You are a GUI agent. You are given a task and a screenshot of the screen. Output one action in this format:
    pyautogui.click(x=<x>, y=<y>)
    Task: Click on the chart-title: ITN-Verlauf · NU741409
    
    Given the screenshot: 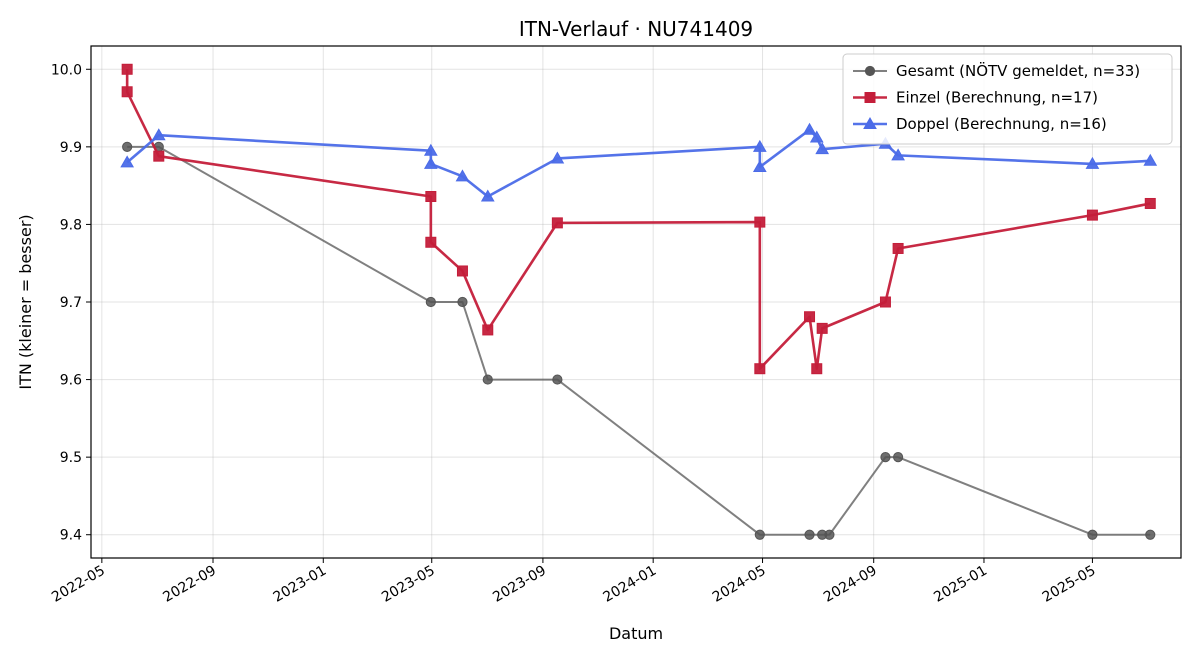 What is the action you would take?
    pyautogui.click(x=636, y=29)
    